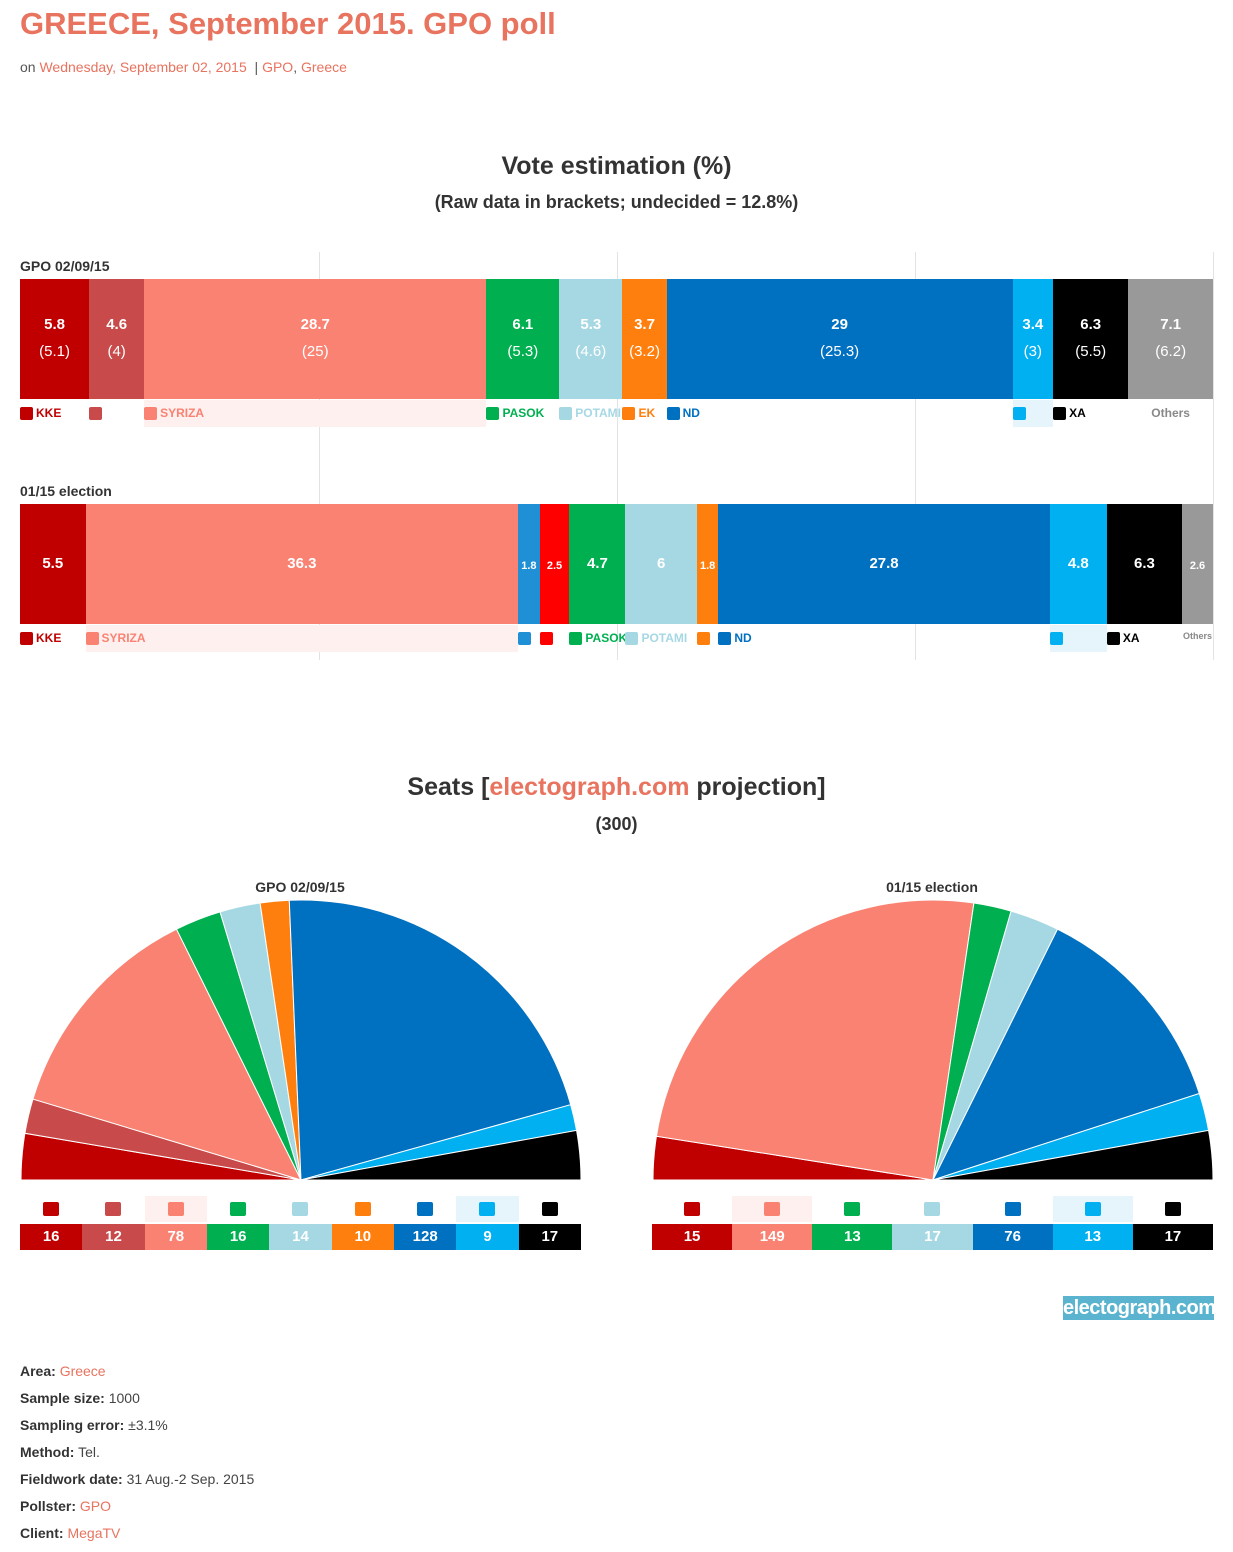 The width and height of the screenshot is (1233, 1552). I want to click on bar-value: 6.3, so click(1144, 563).